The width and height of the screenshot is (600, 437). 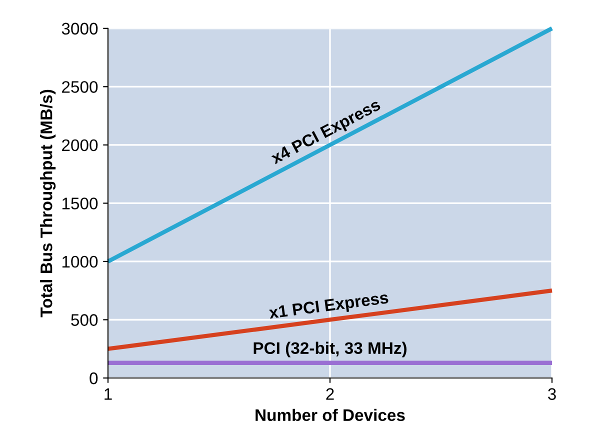 What do you see at coordinates (94, 378) in the screenshot?
I see `y-tick-label: 0` at bounding box center [94, 378].